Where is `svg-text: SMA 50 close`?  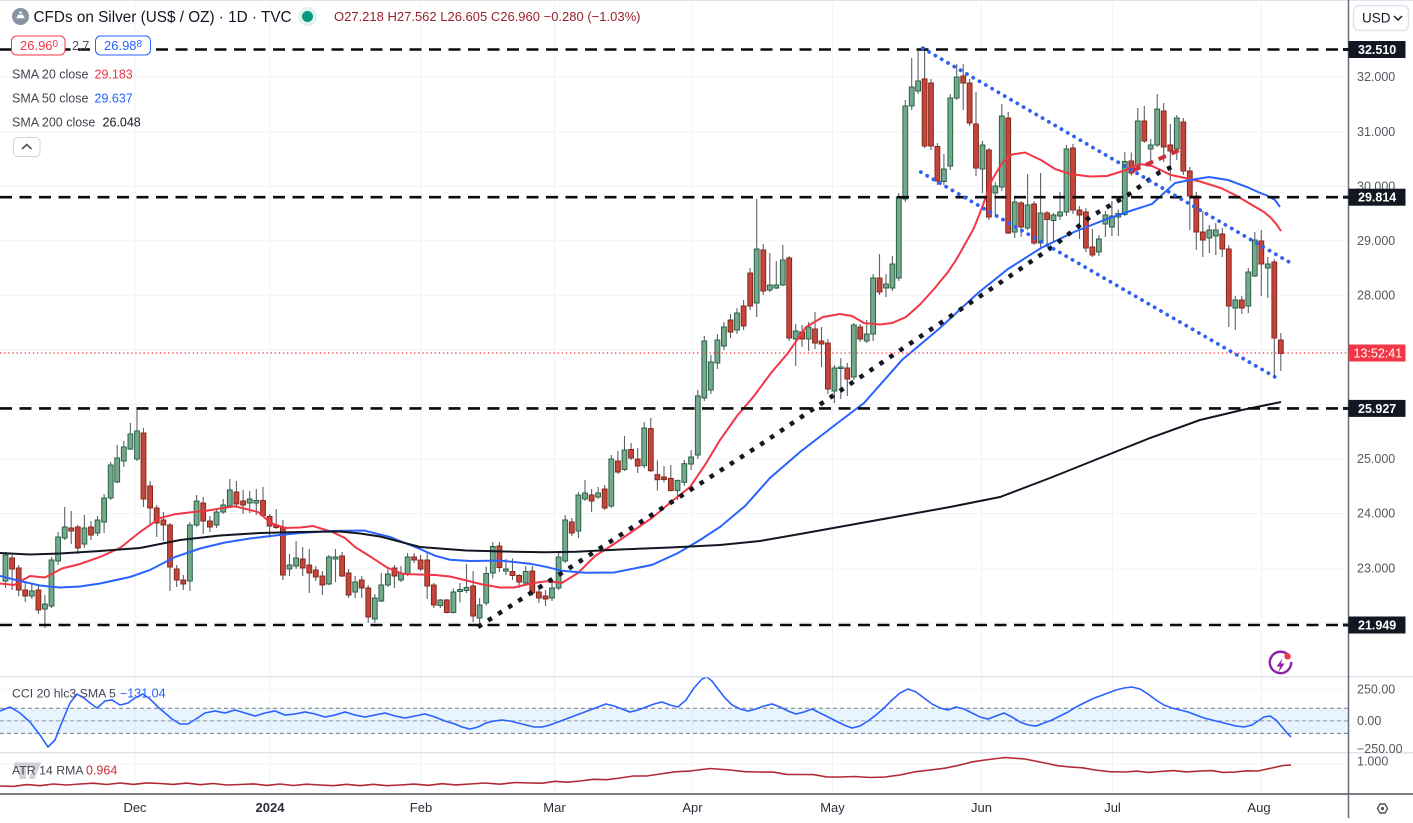 svg-text: SMA 50 close is located at coordinates (50, 99).